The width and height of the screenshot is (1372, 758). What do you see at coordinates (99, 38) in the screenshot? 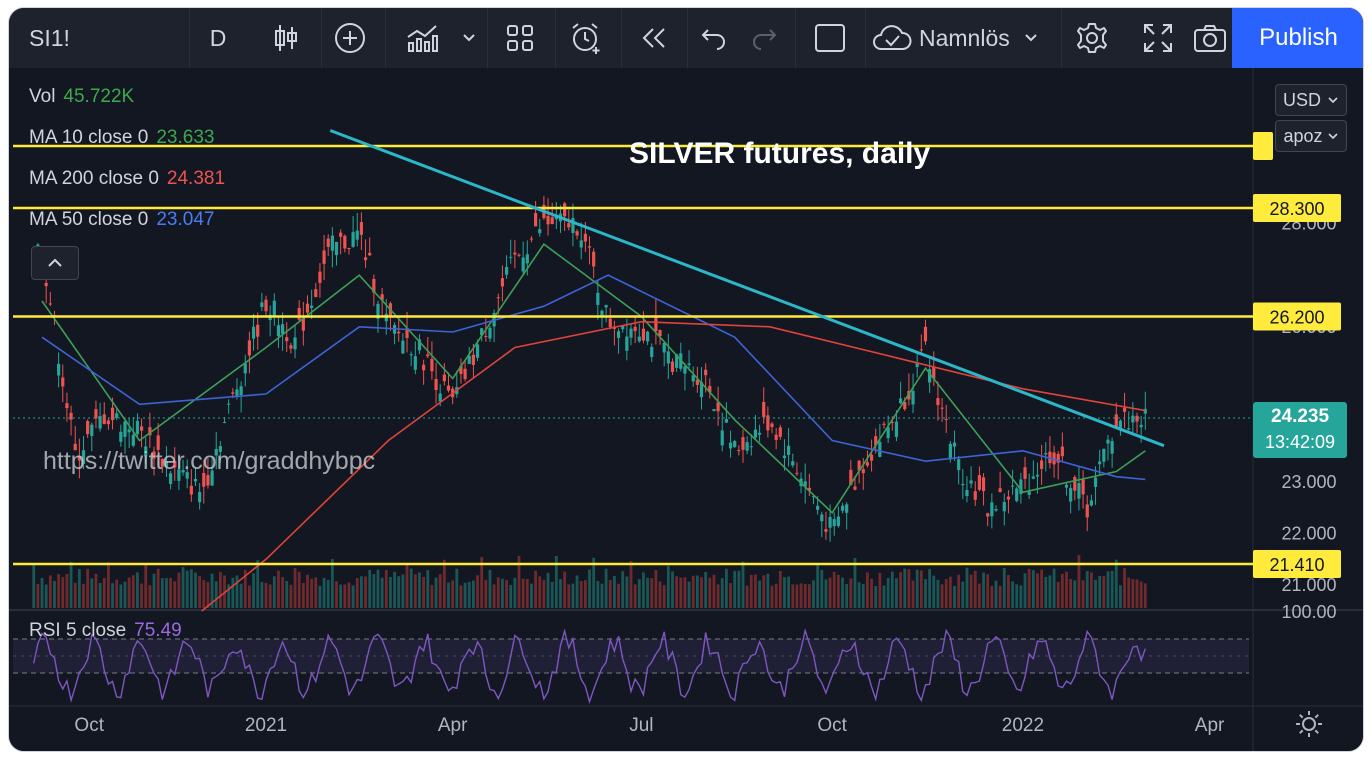
I see `symbol-search-button: SI1!` at bounding box center [99, 38].